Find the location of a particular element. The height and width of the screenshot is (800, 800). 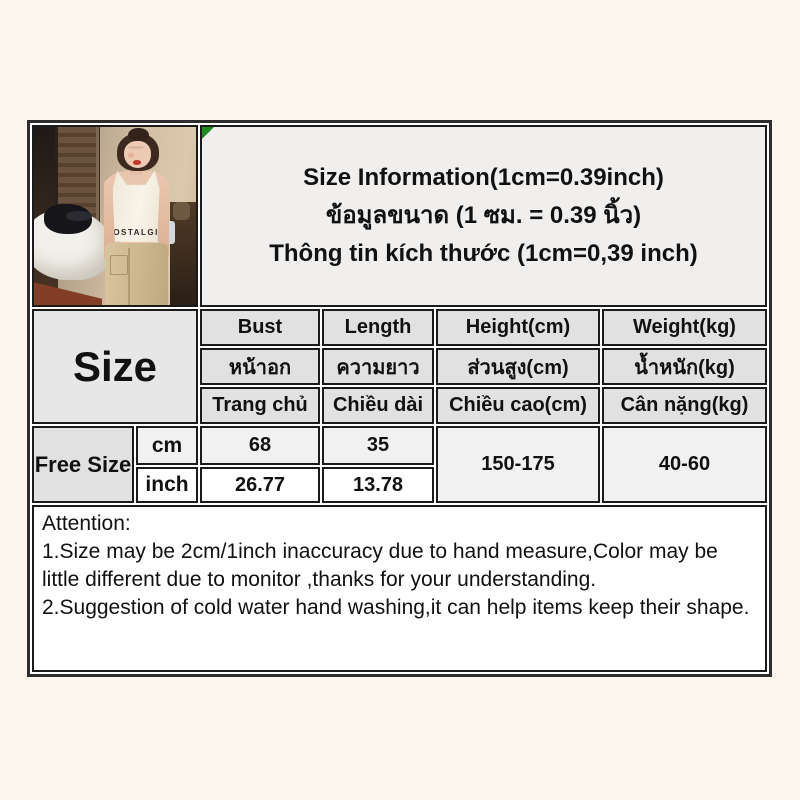

col-header-height-vi: Chiều cao(cm) is located at coordinates (518, 405).